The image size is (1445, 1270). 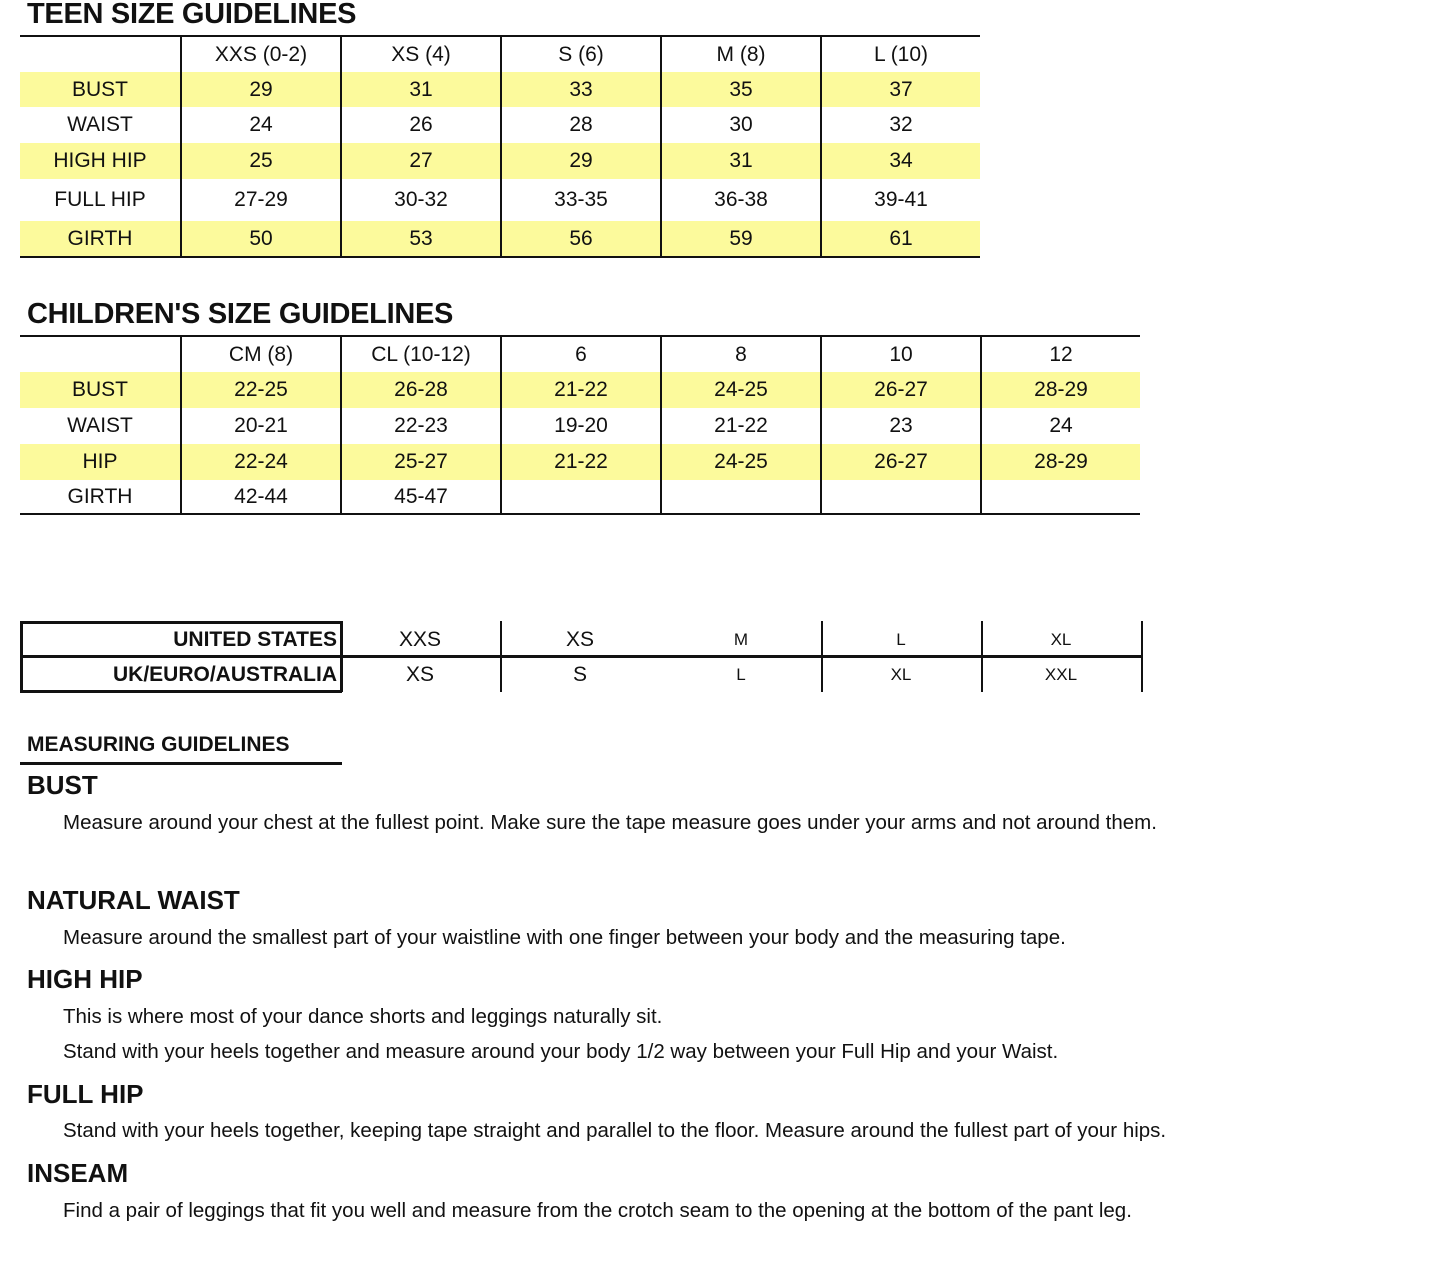 I want to click on cell-value: 36-38, so click(x=740, y=200).